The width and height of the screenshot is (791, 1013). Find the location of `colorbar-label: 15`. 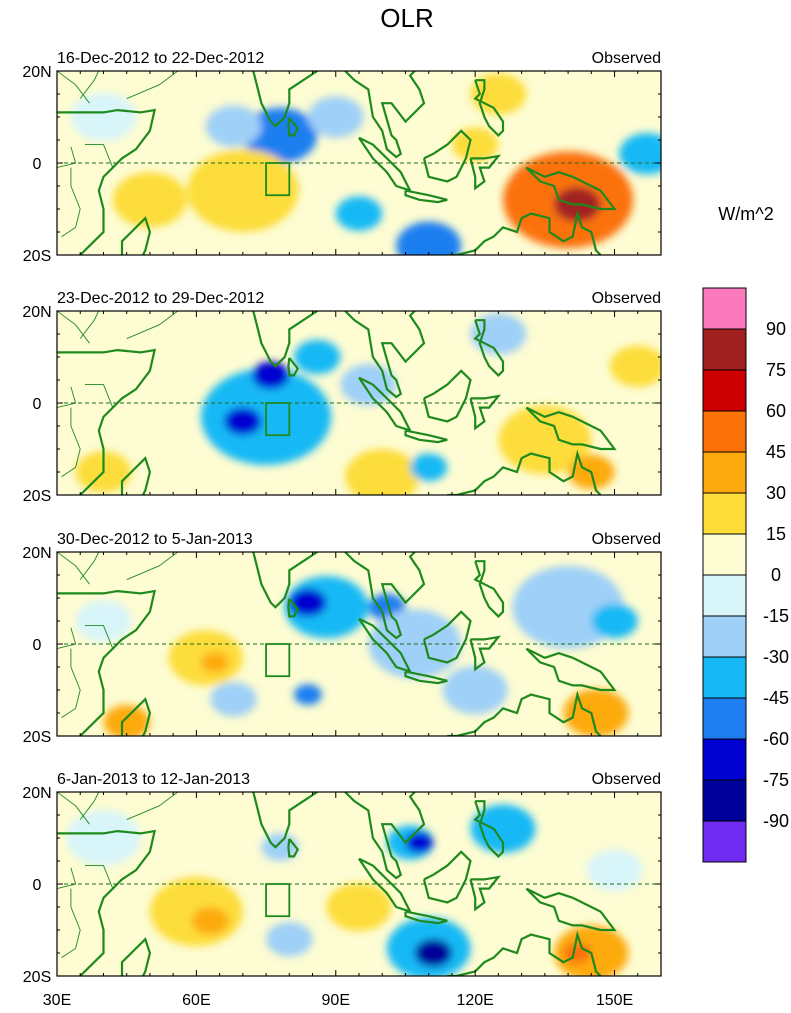

colorbar-label: 15 is located at coordinates (776, 534).